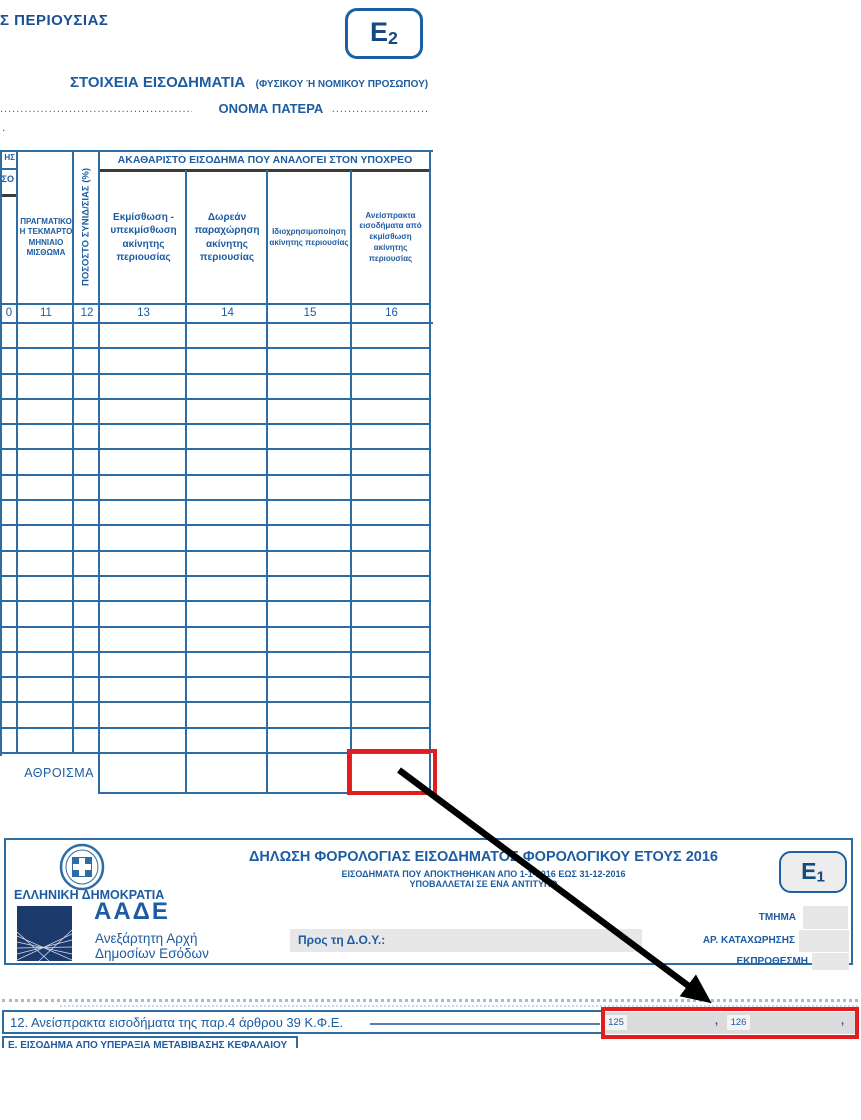  Describe the element at coordinates (824, 941) in the screenshot. I see `registration-number-field` at that location.